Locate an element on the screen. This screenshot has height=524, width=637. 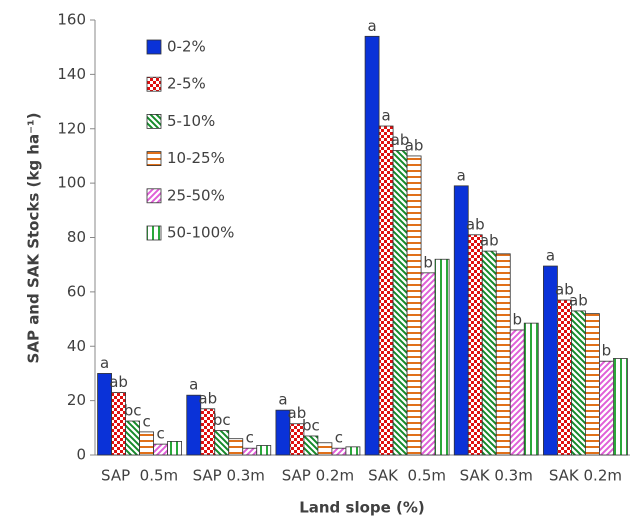
y-tick-label: 0 is located at coordinates (81, 455).